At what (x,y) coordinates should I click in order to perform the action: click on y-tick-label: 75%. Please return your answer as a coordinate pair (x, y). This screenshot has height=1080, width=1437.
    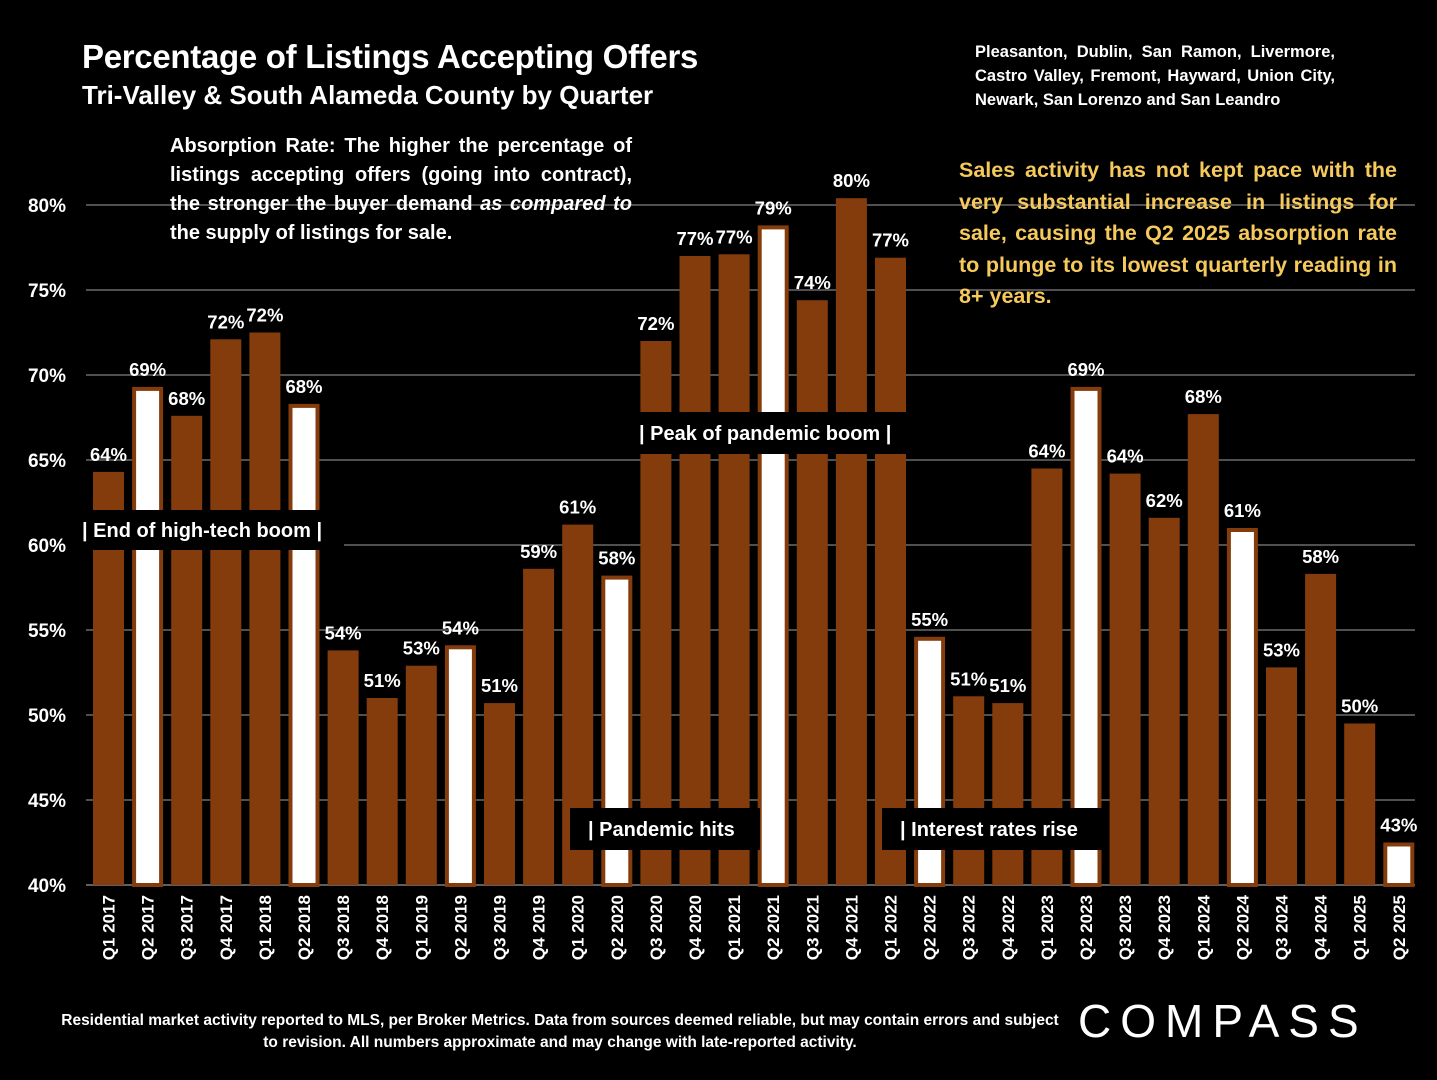
    Looking at the image, I should click on (47, 291).